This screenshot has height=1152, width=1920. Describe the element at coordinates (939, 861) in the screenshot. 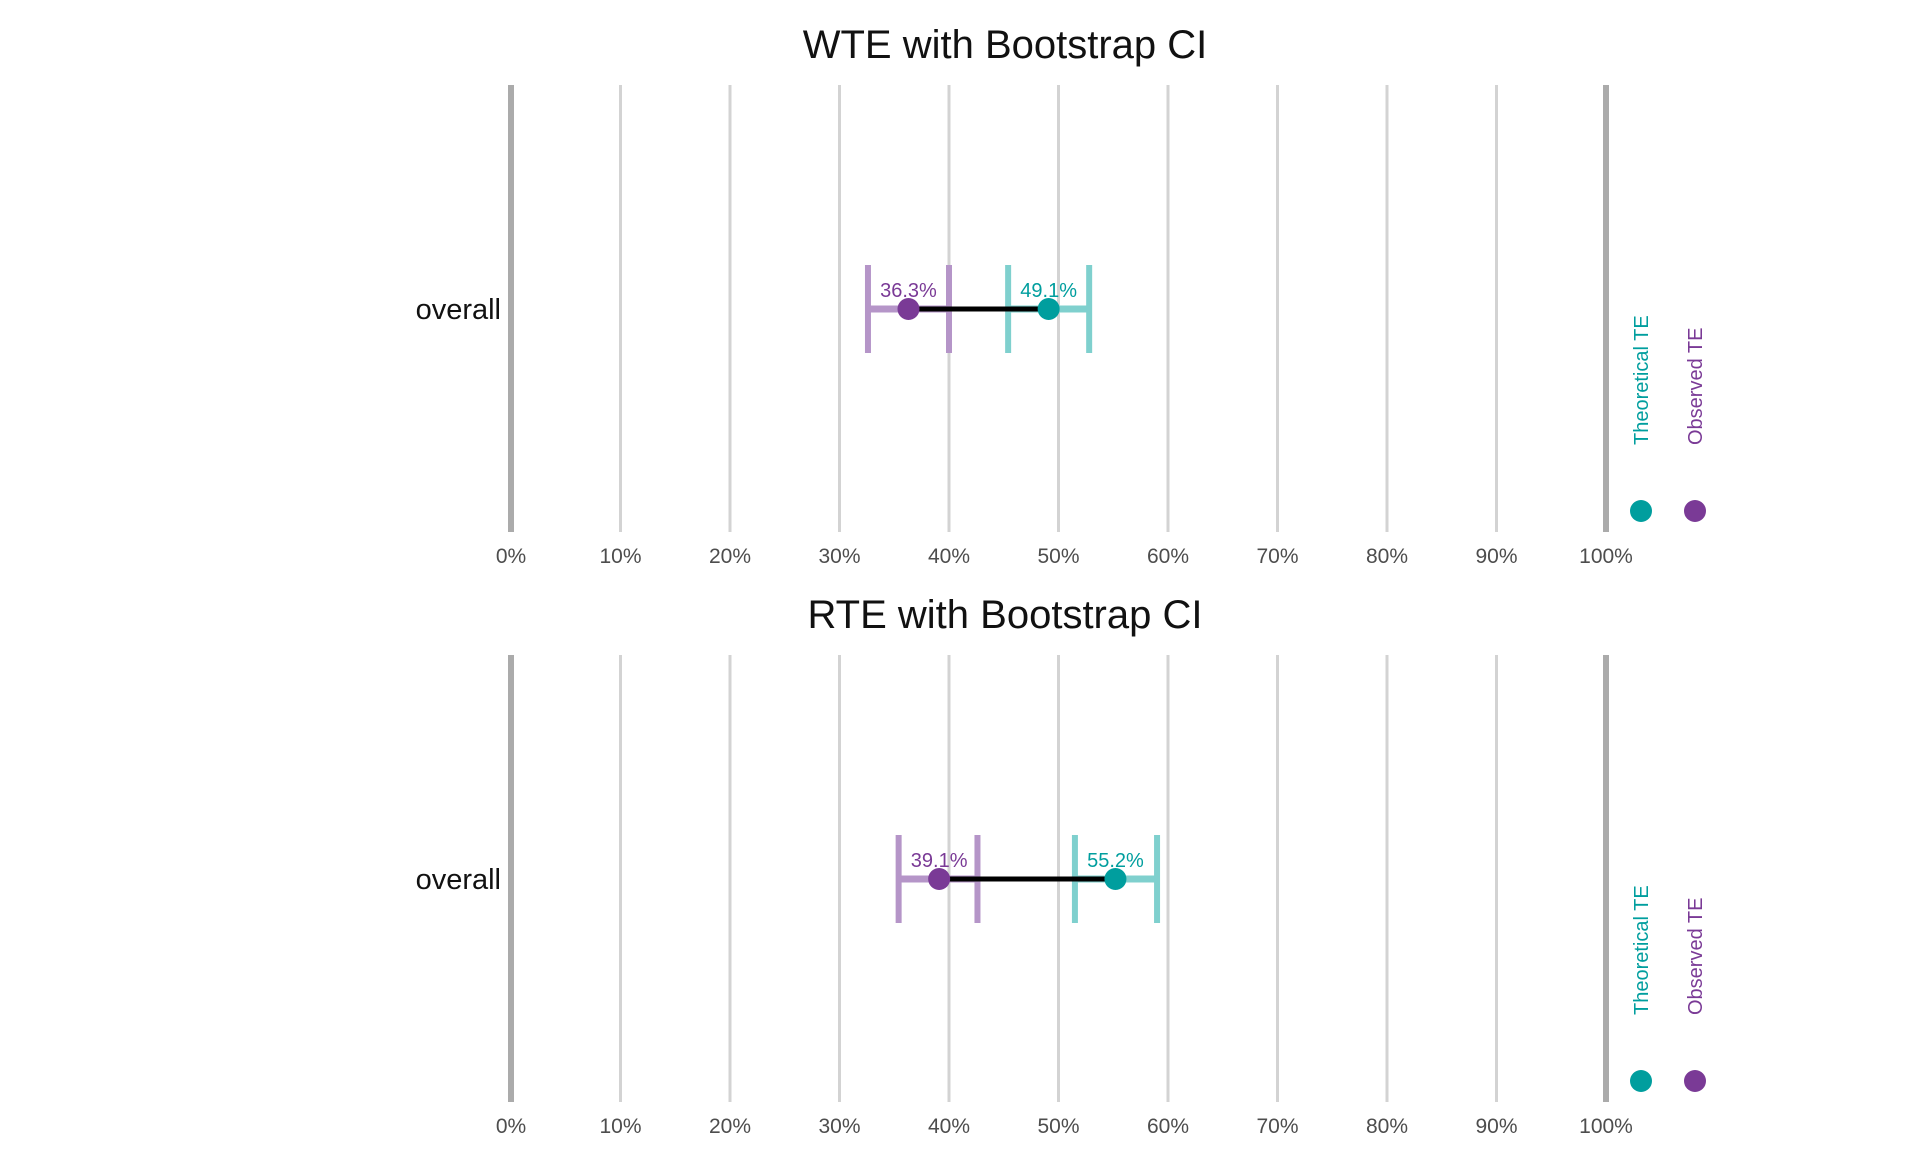

I see `observed-te-value-label: 39.1%` at that location.